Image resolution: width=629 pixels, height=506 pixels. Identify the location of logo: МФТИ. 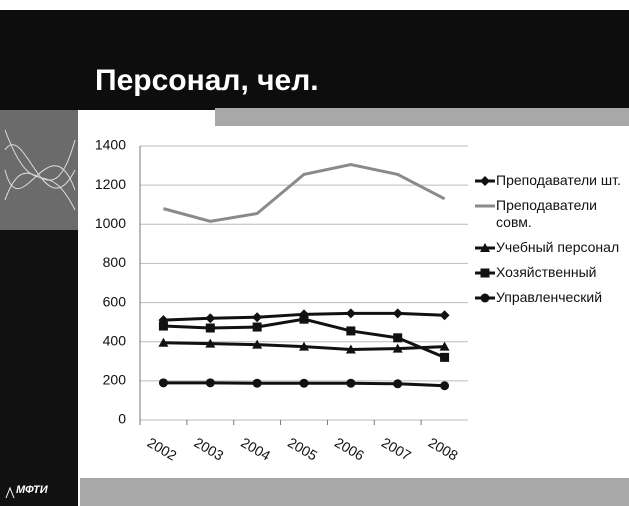
(32, 490).